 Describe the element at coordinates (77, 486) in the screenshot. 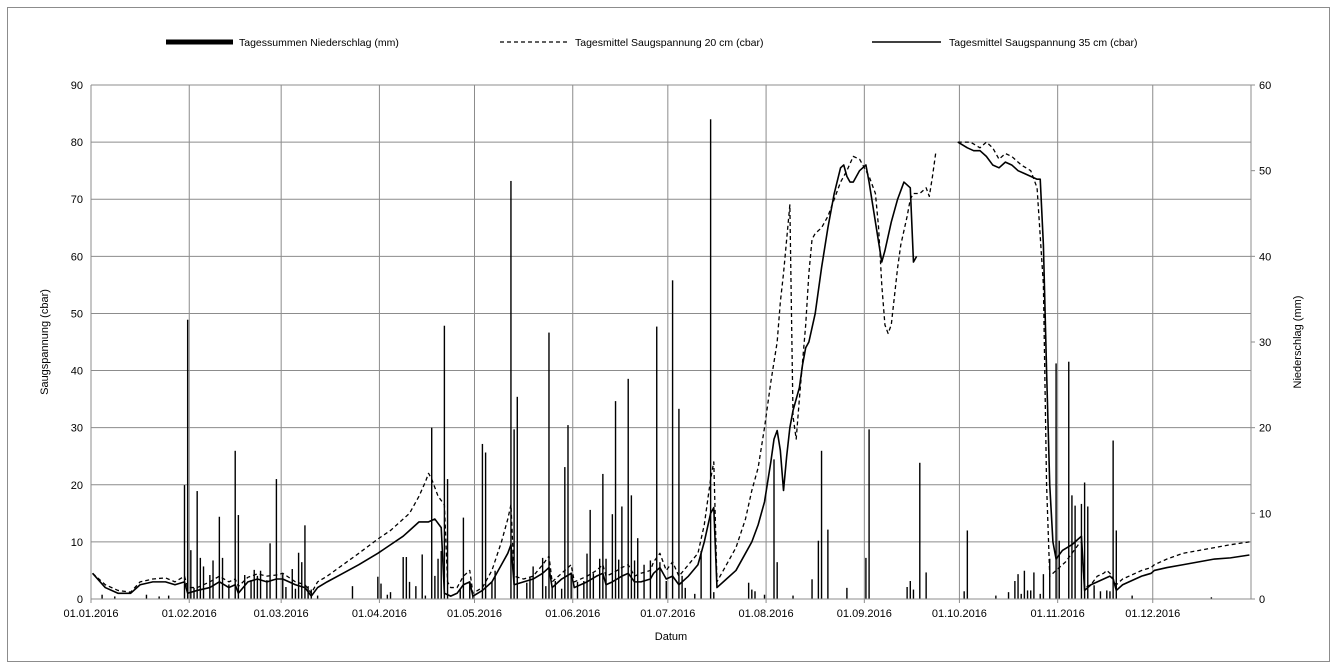

I see `y-left-tick-label: 20` at that location.